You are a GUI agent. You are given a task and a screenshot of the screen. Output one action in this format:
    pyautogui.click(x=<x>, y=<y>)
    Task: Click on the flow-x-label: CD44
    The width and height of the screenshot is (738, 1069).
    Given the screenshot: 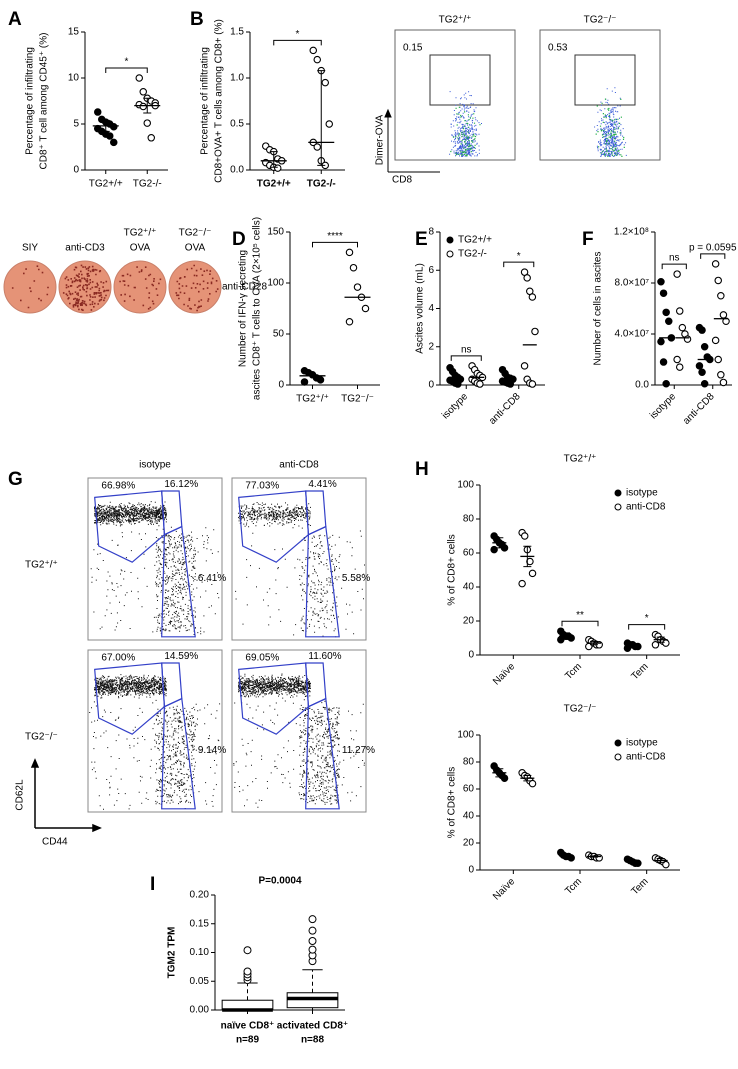 What is the action you would take?
    pyautogui.click(x=55, y=842)
    